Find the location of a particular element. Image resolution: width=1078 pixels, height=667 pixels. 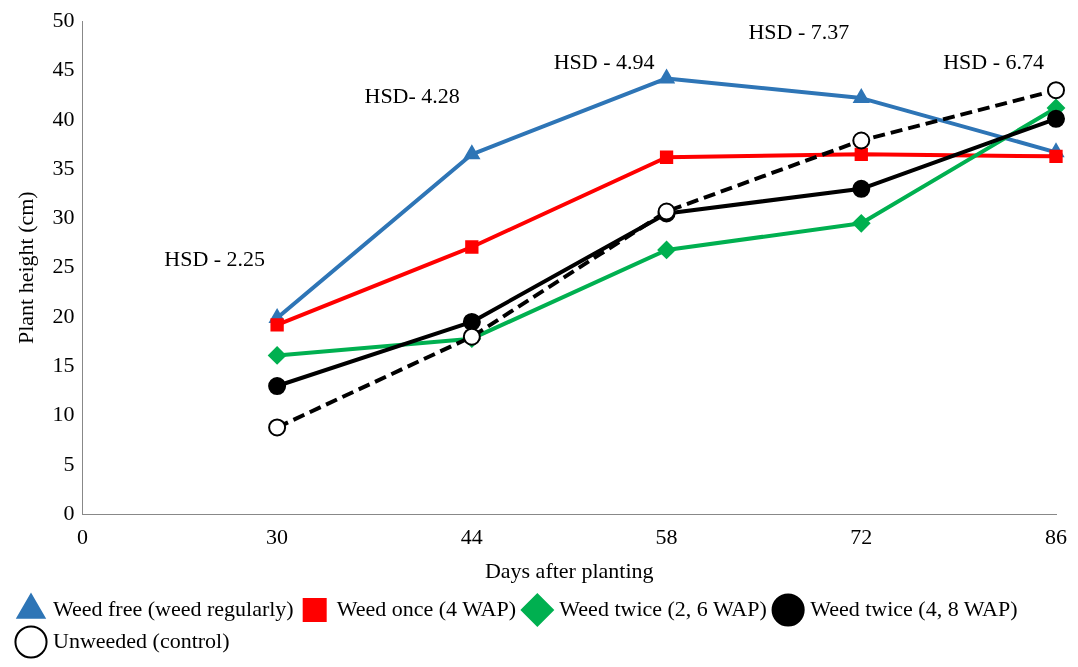

y-axis-title: Plant height (cm) is located at coordinates (25, 268).